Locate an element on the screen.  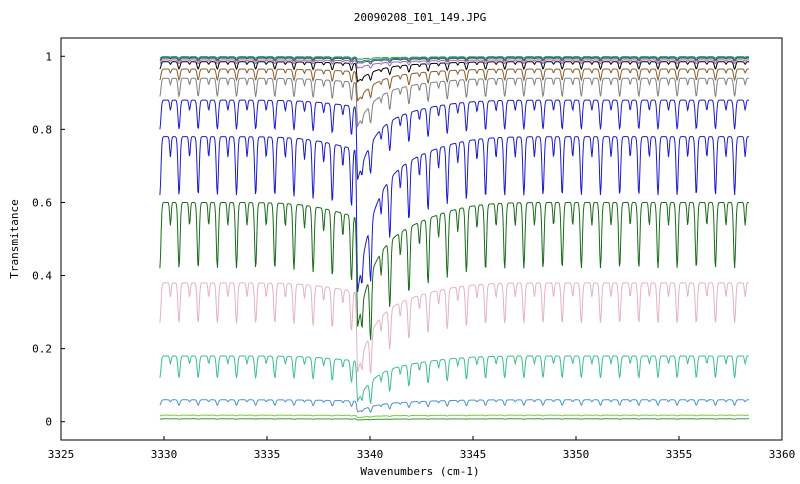
y-axis-label: Transmitance is located at coordinates (14, 238).